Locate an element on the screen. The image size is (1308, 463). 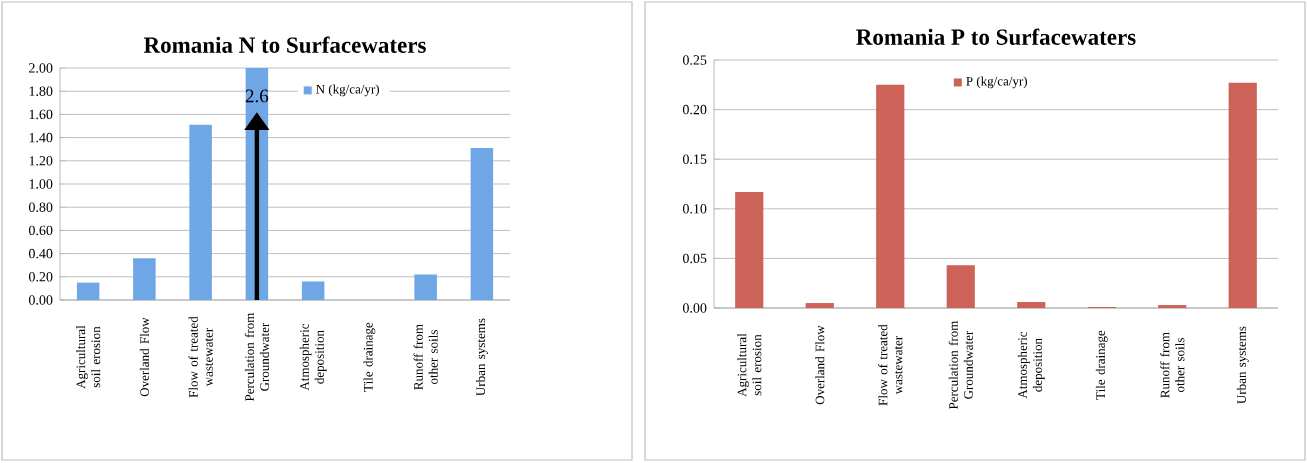
y-tick-label: 1.60 is located at coordinates (41, 114).